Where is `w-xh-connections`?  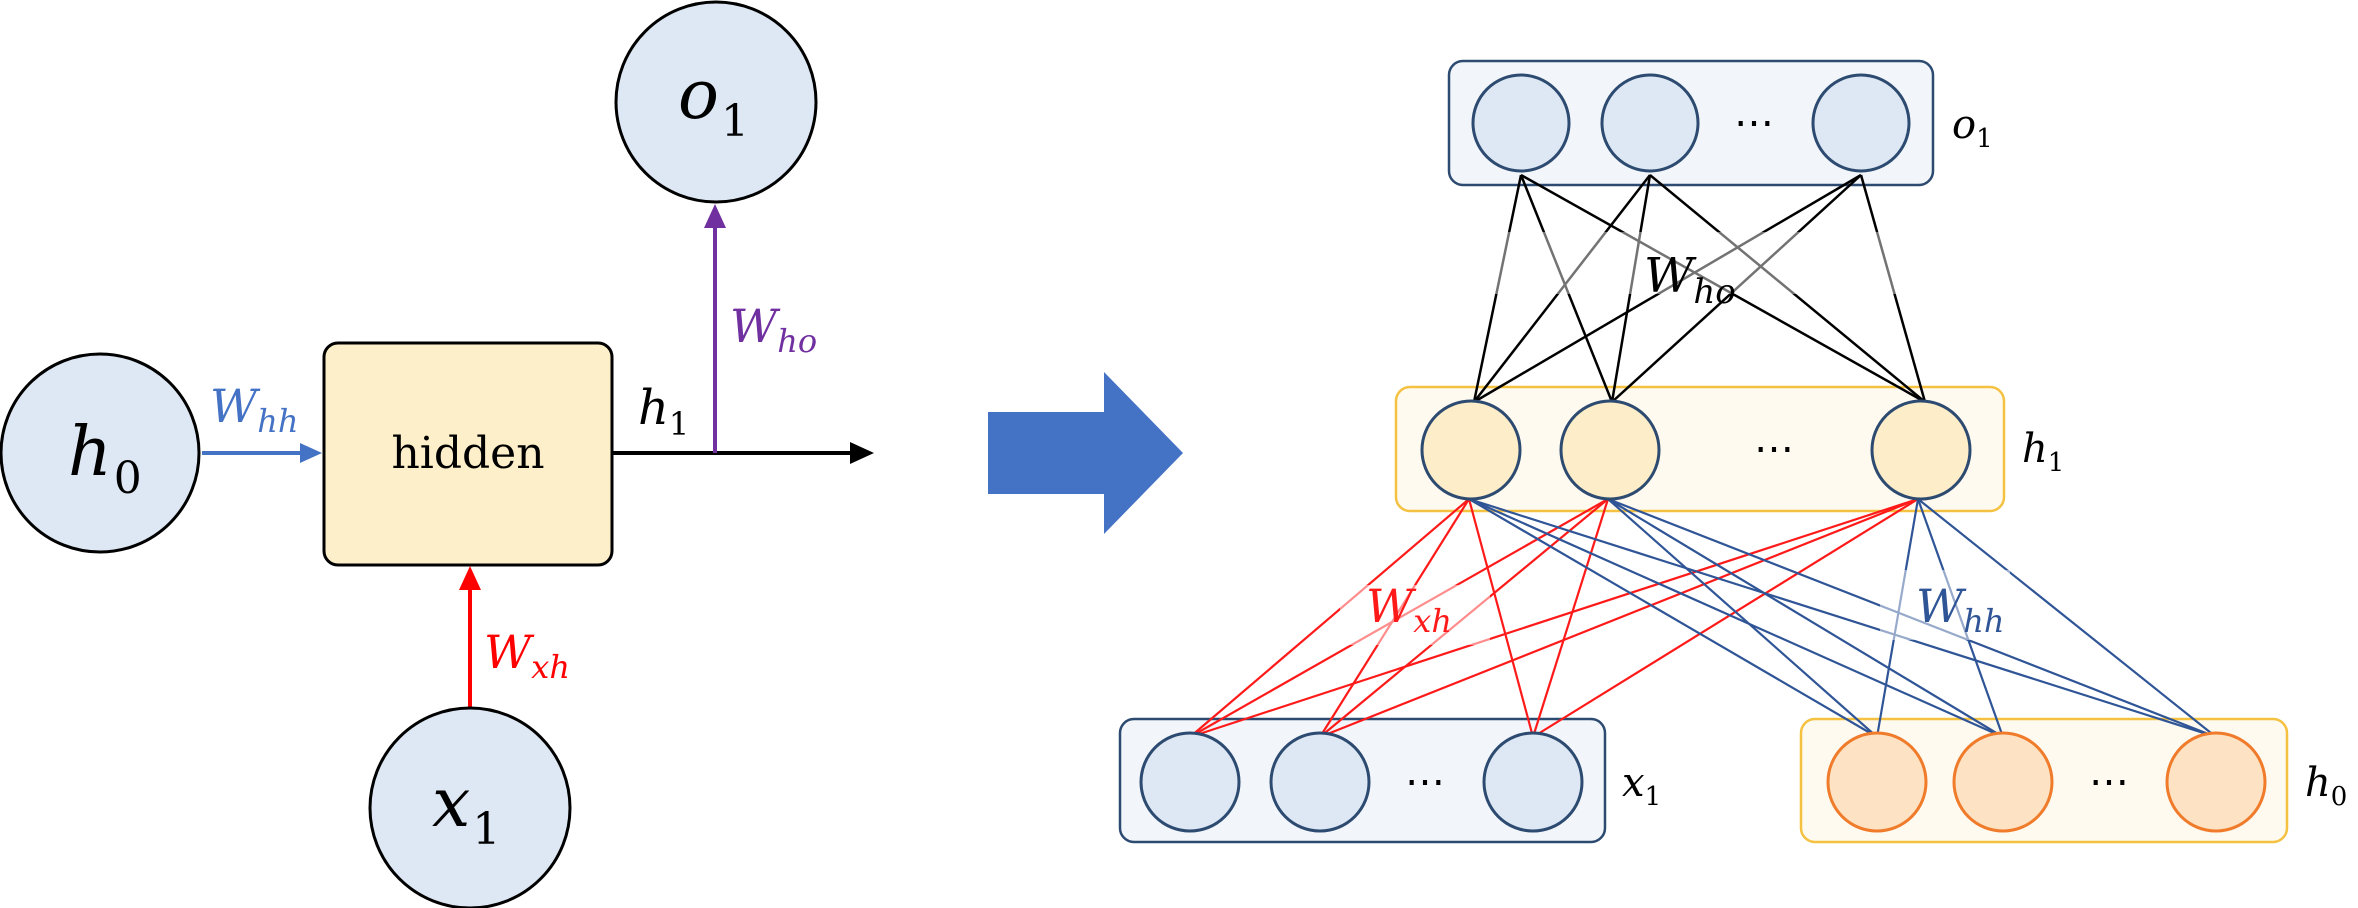 w-xh-connections is located at coordinates (1554, 618).